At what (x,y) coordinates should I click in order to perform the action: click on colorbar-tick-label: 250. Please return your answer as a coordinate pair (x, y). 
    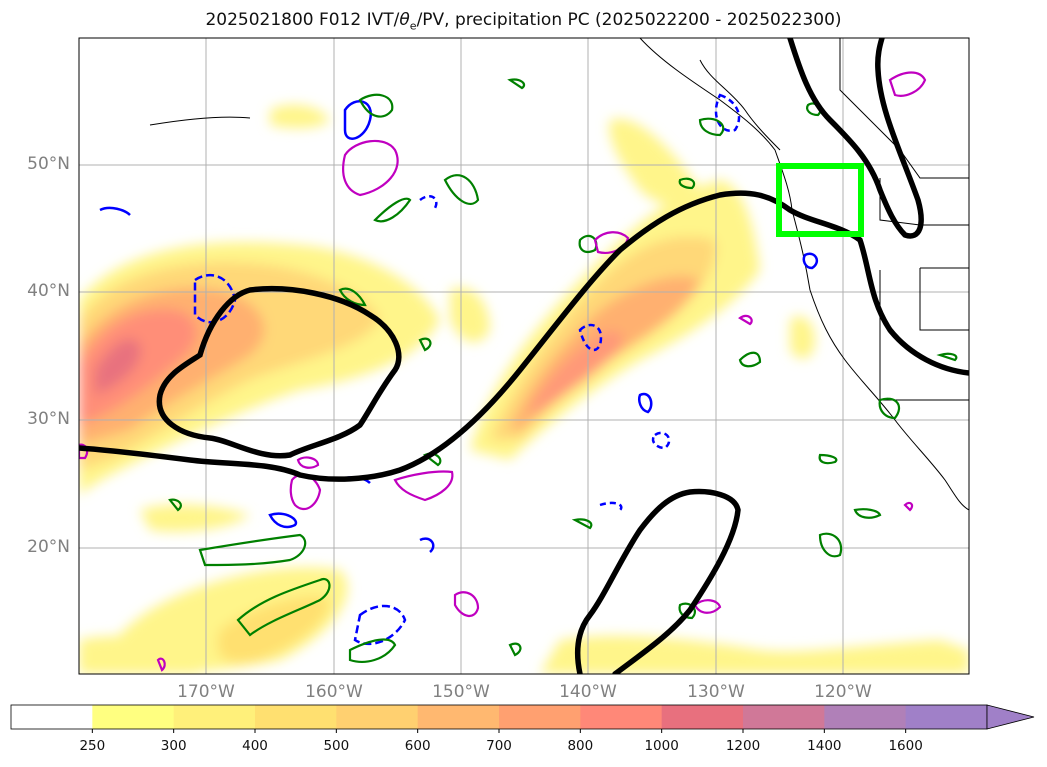
    Looking at the image, I should click on (92, 746).